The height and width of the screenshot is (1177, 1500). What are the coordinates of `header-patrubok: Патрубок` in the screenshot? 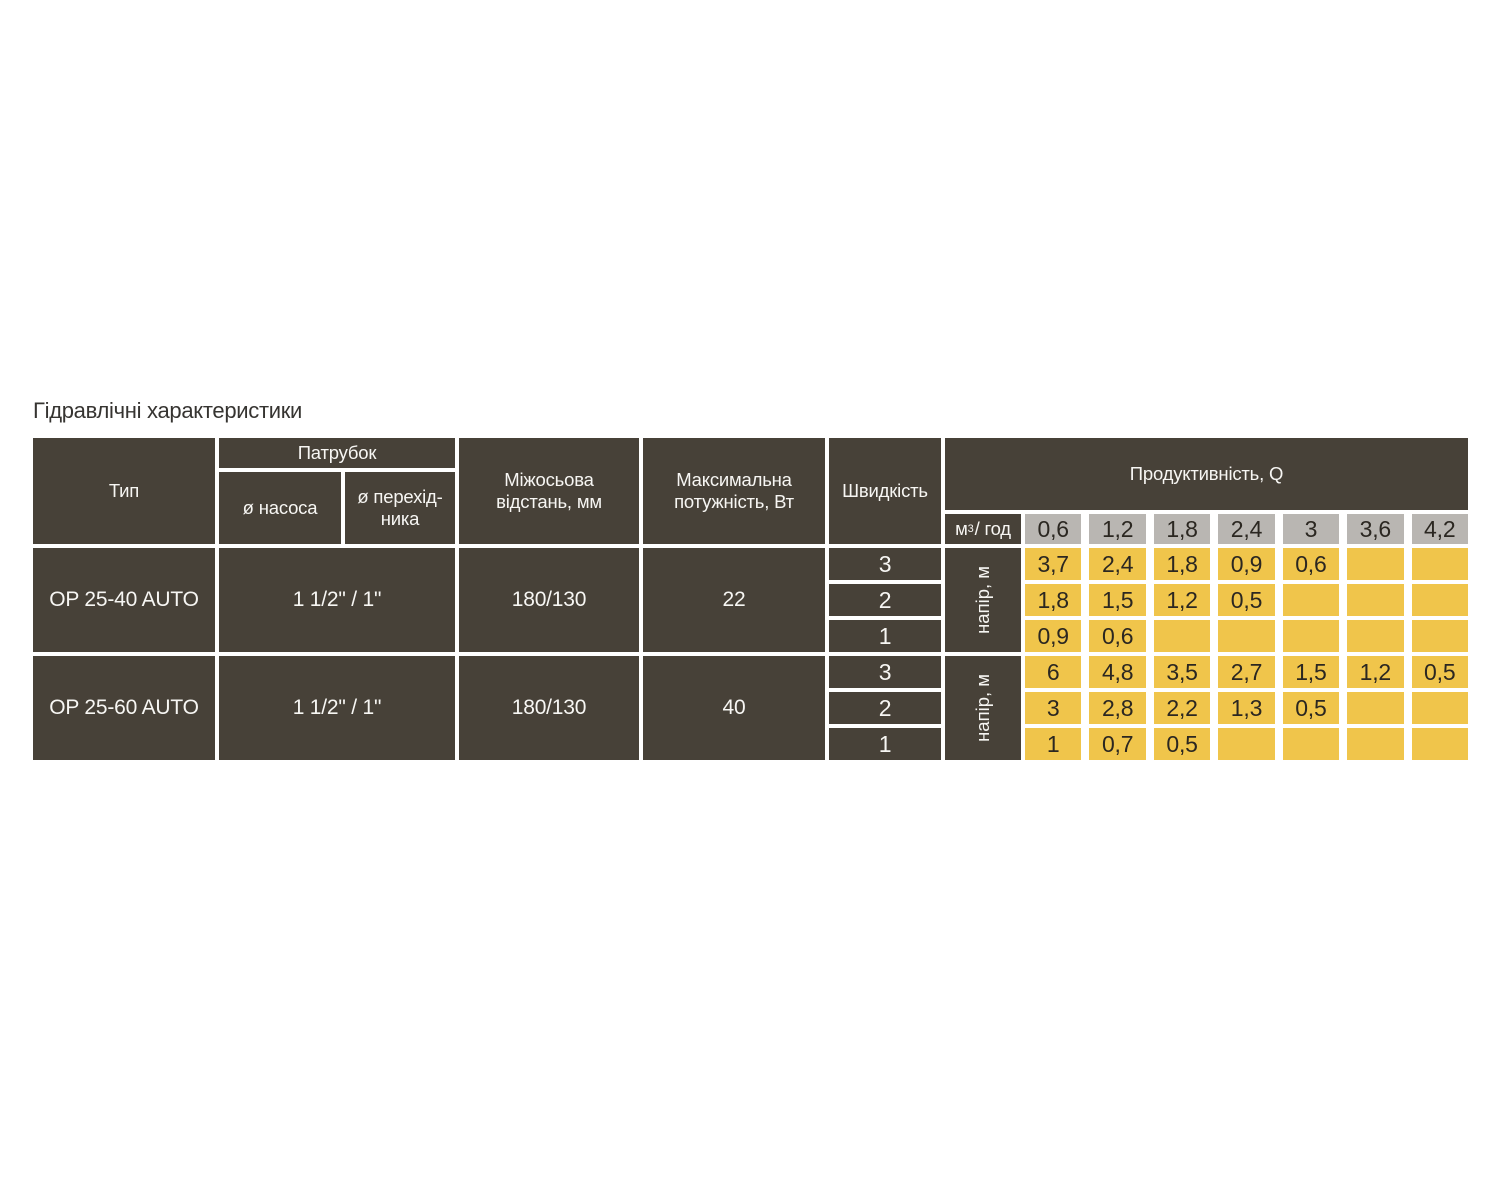 It's located at (337, 453).